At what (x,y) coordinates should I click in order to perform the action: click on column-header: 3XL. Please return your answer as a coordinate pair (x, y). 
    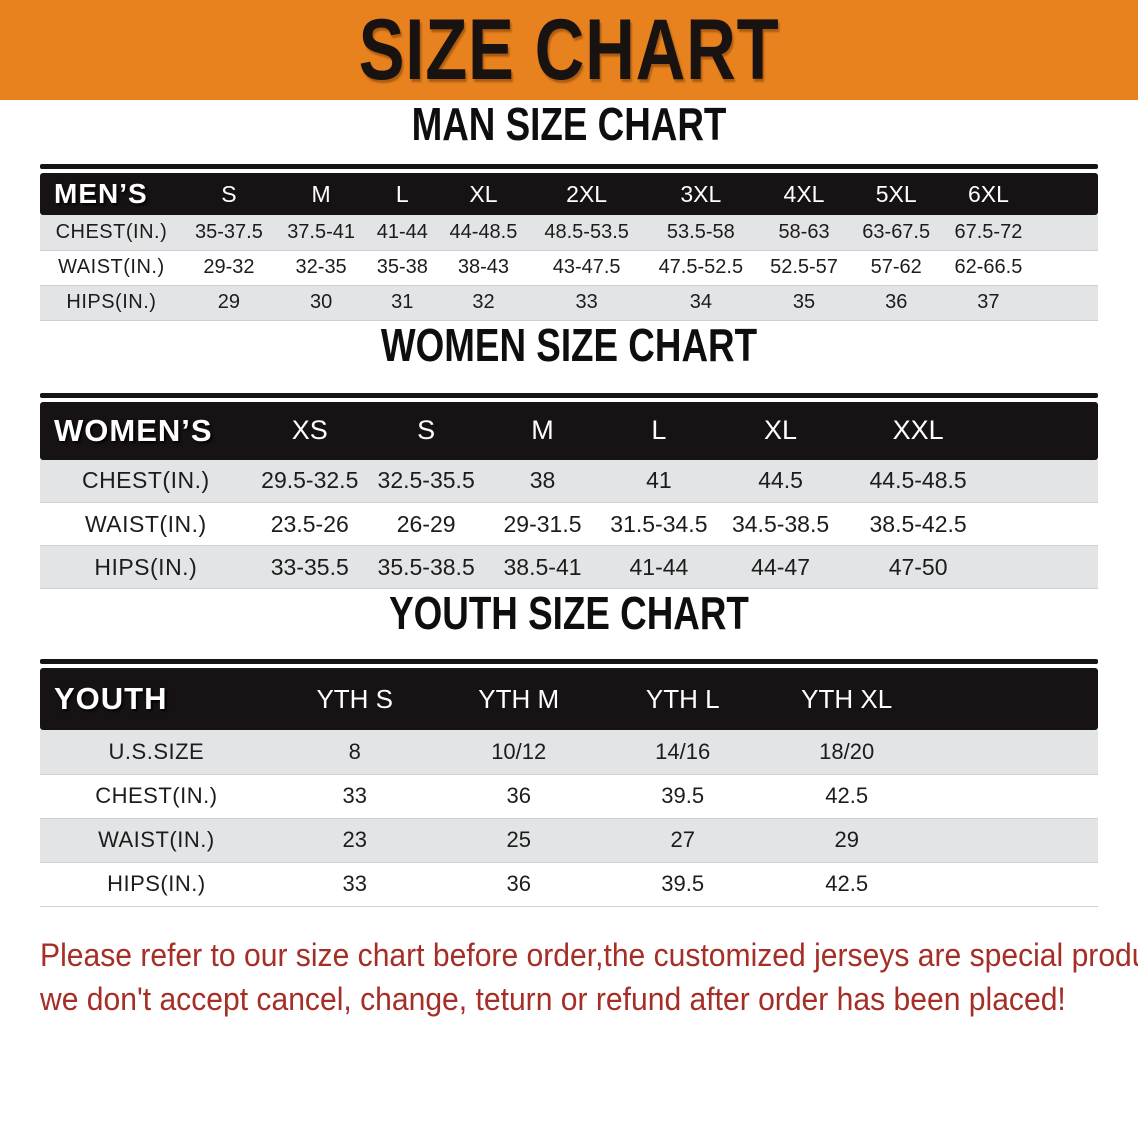
    Looking at the image, I should click on (701, 193).